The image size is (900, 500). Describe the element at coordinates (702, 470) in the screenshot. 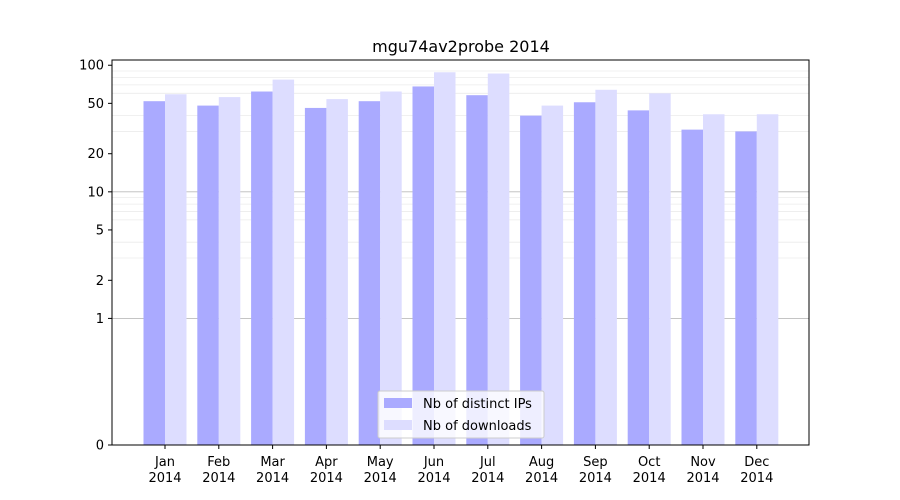

I see `x-tick-label: Nov 2014` at that location.